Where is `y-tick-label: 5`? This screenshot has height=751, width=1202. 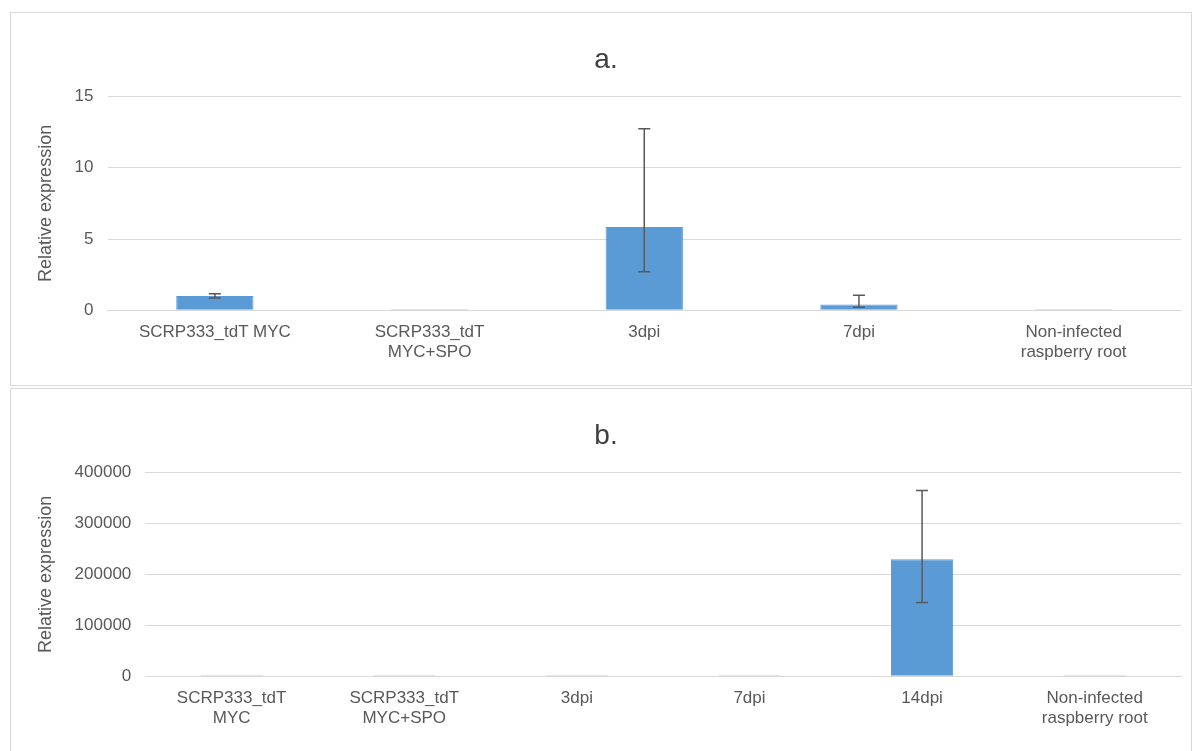 y-tick-label: 5 is located at coordinates (89, 238).